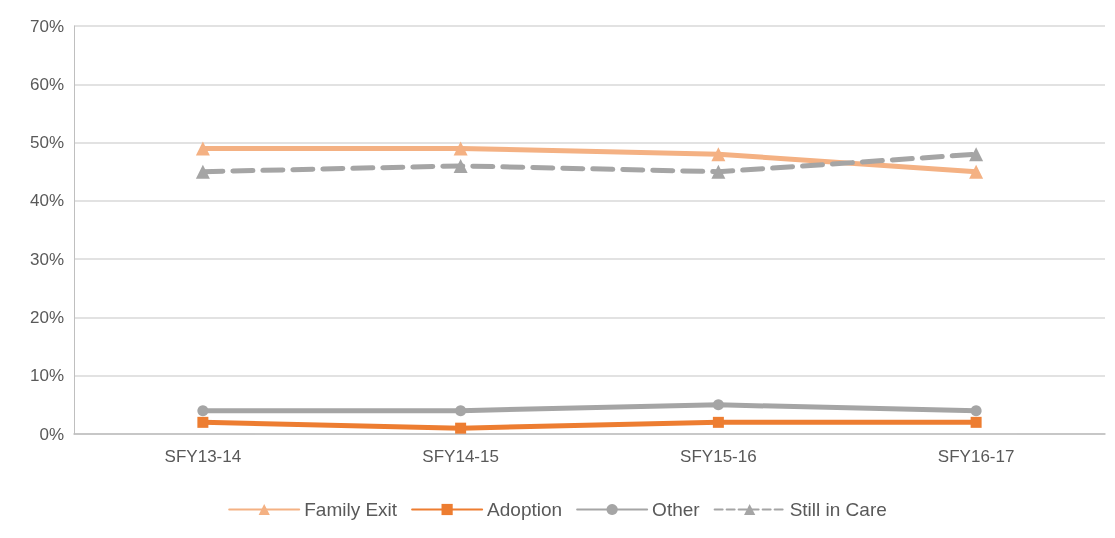 This screenshot has width=1115, height=538. I want to click on y-tick-label: 0%, so click(51, 434).